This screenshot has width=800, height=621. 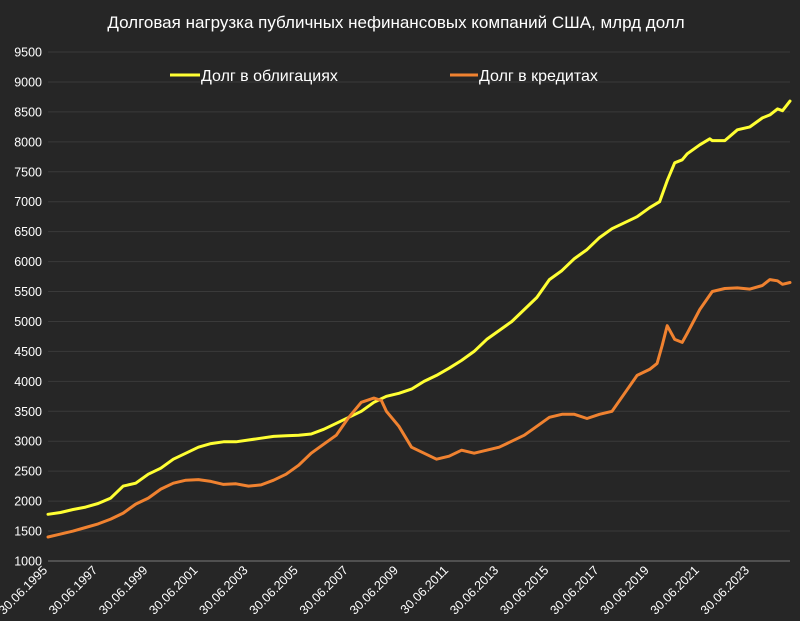 What do you see at coordinates (675, 590) in the screenshot?
I see `x-tick-label: 30.06.2021` at bounding box center [675, 590].